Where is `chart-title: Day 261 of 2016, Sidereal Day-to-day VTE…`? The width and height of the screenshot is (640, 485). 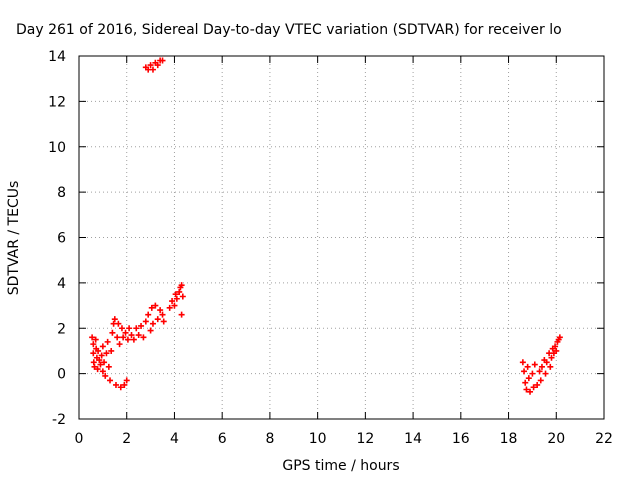
chart-title: Day 261 of 2016, Sidereal Day-to-day VTE… is located at coordinates (289, 30).